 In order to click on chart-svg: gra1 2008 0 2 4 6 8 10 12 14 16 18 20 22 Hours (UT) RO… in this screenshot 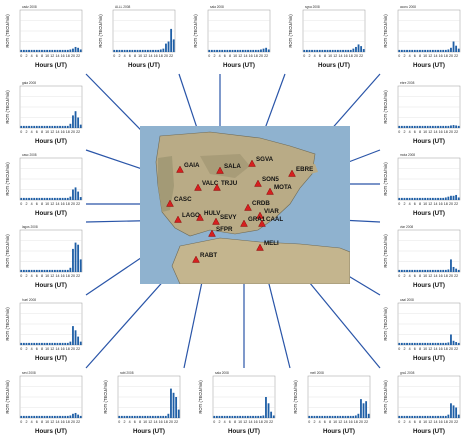, I will do `click(422, 403)`.